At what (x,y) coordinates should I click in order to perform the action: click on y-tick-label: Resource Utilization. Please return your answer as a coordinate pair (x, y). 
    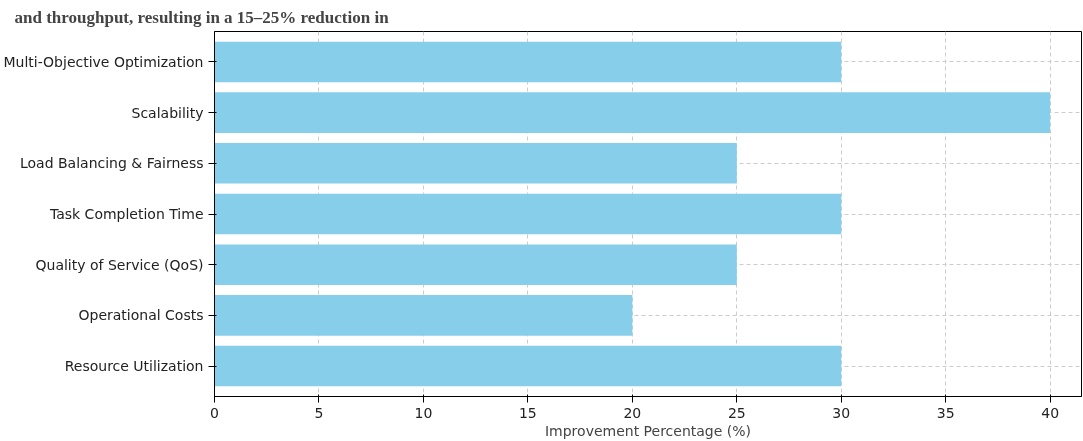
    Looking at the image, I should click on (134, 366).